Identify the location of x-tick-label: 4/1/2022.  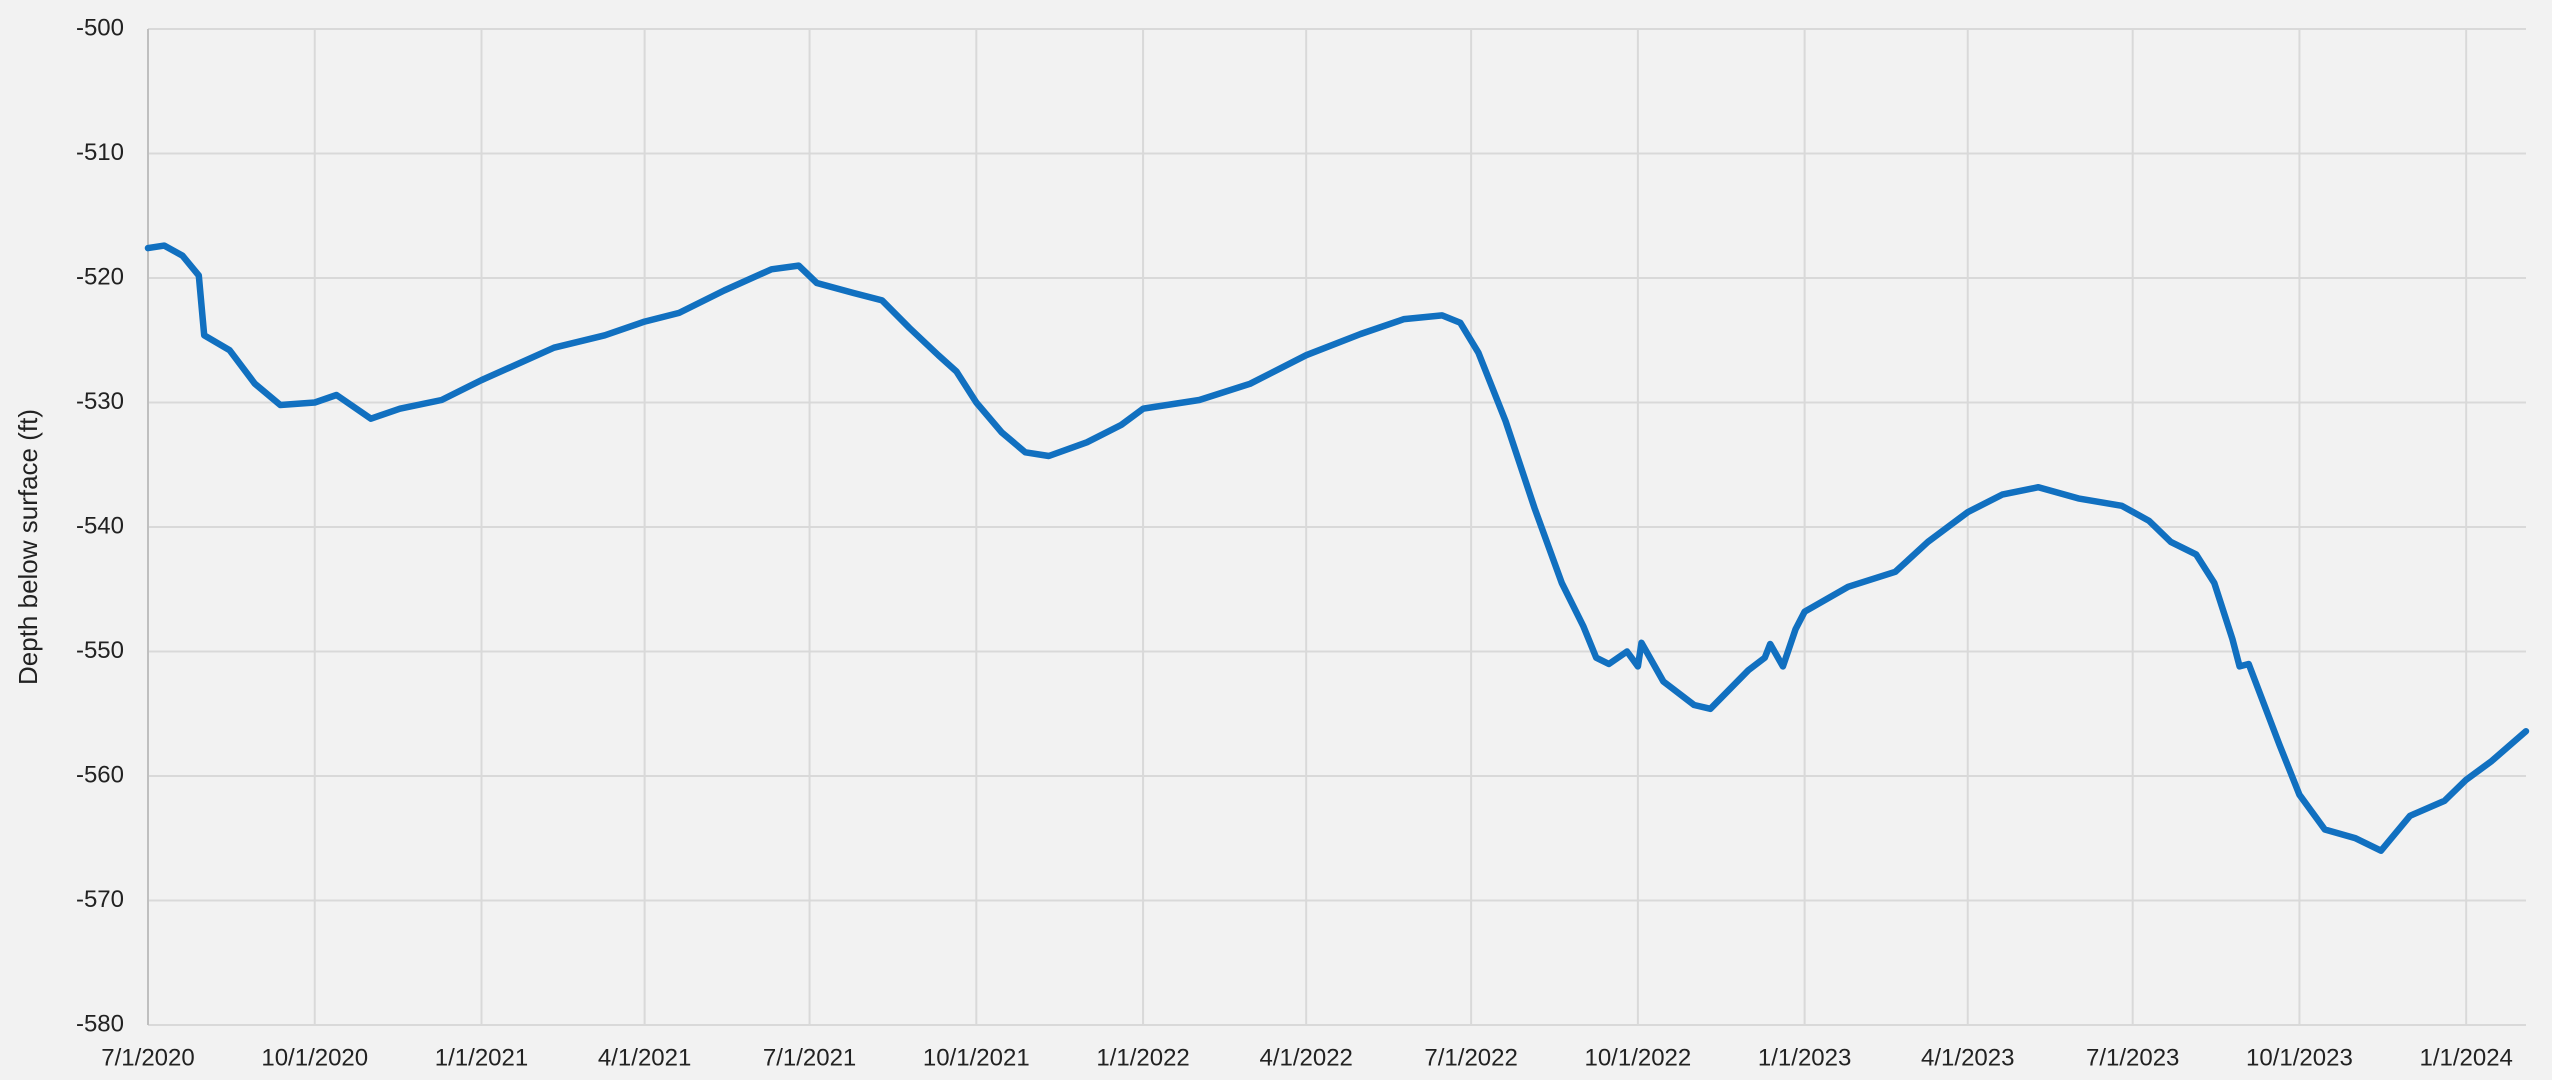
(1305, 1057).